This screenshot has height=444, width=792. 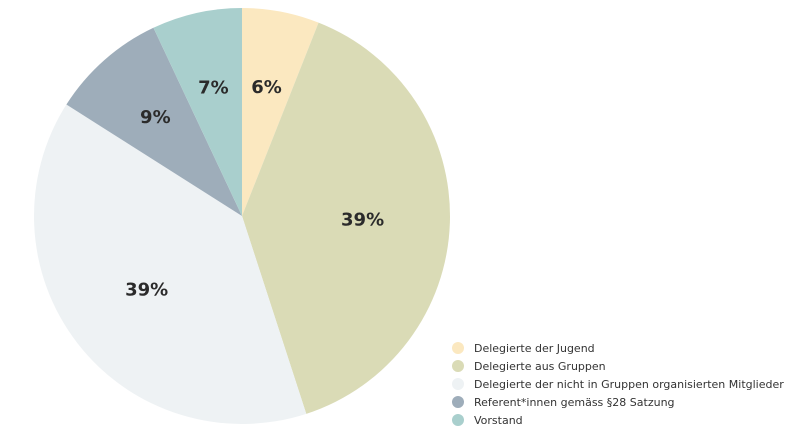 What do you see at coordinates (534, 348) in the screenshot?
I see `legend-label: Delegierte der Jugend` at bounding box center [534, 348].